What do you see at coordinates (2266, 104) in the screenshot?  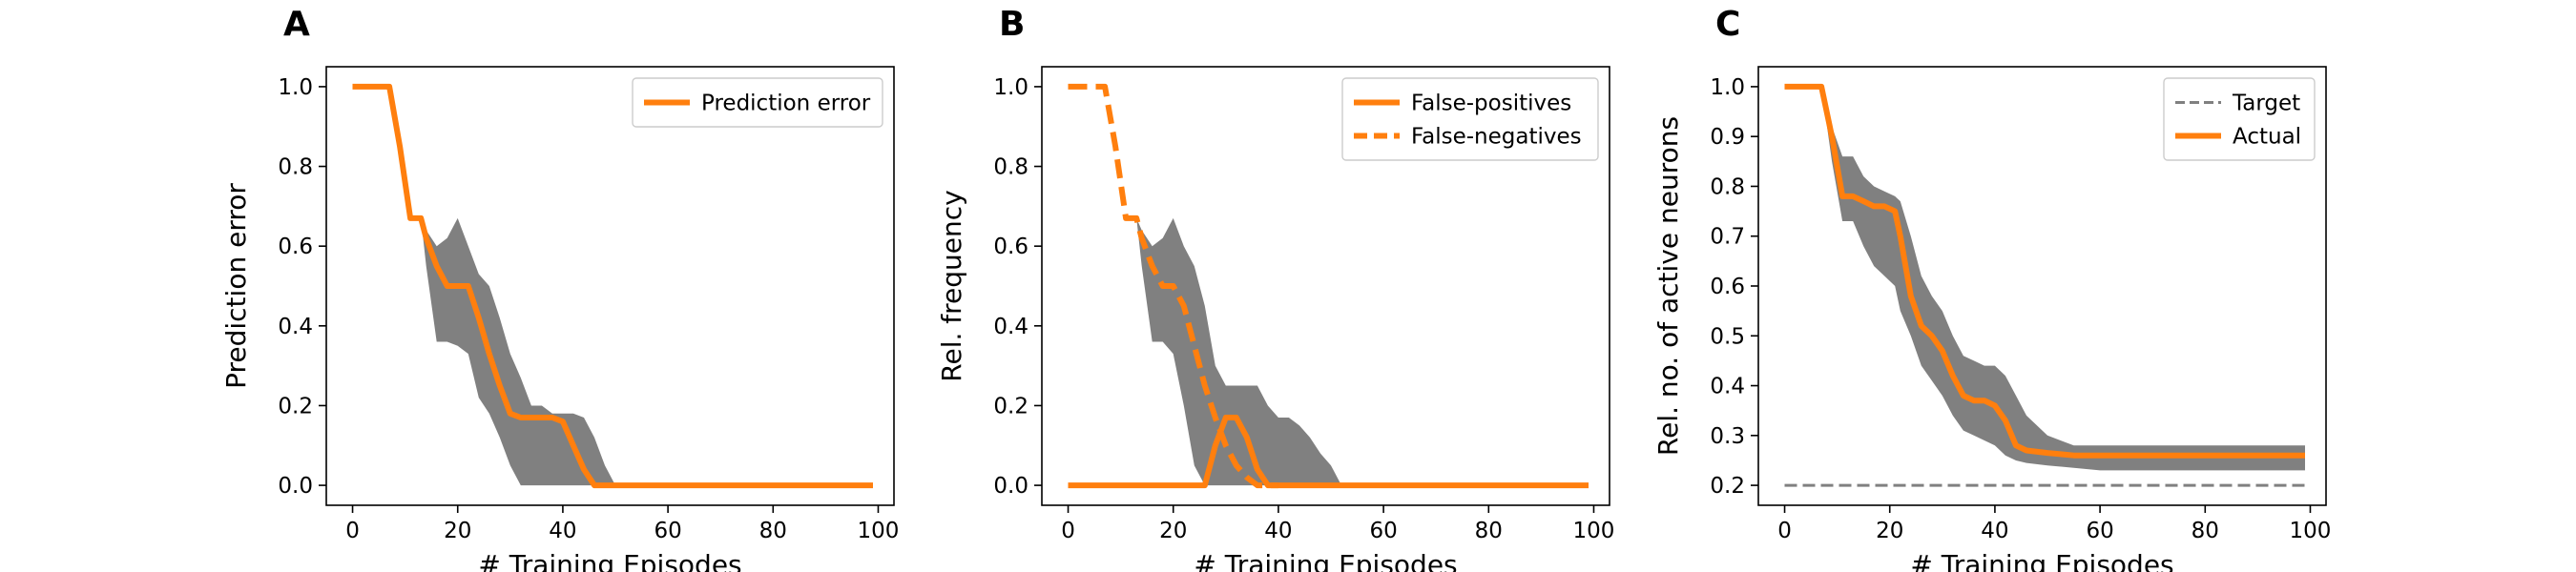 I see `legend-entry: Target` at bounding box center [2266, 104].